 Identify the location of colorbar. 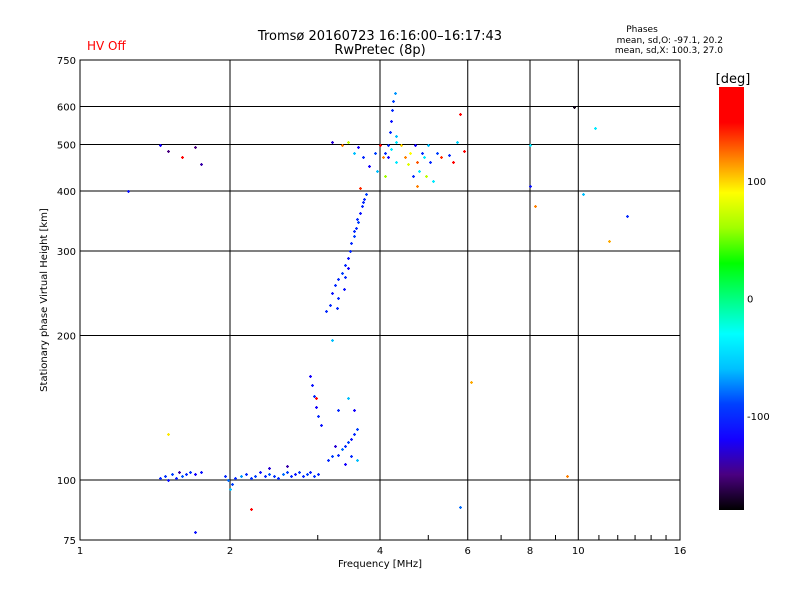
(731, 298).